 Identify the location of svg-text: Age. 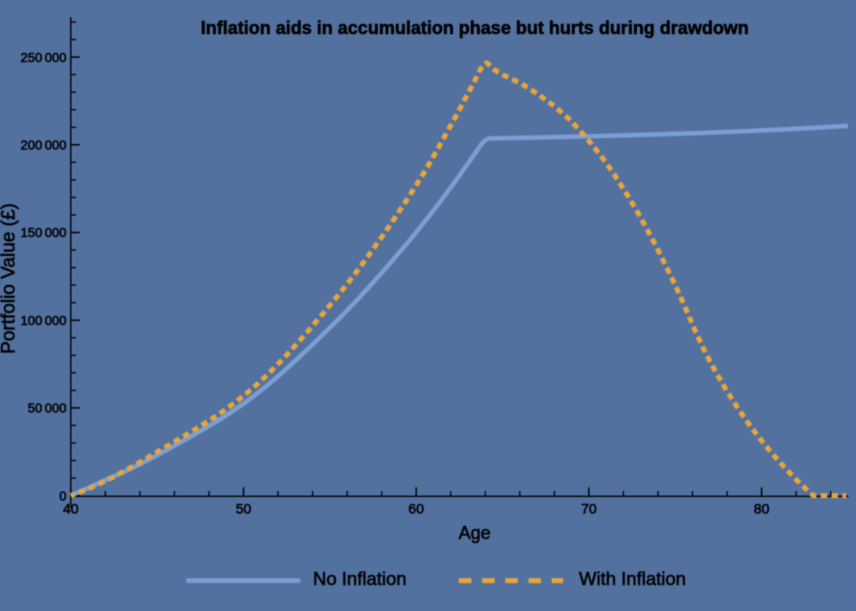
(475, 533).